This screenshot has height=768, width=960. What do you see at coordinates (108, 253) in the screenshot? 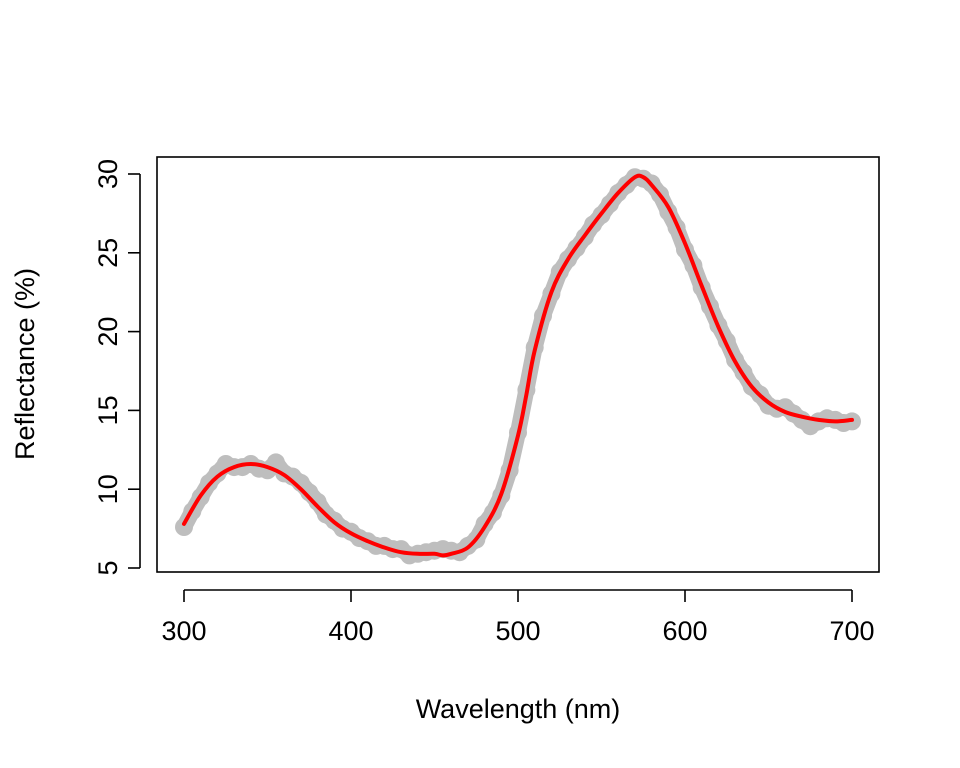
I see `y-tick-label: 25` at bounding box center [108, 253].